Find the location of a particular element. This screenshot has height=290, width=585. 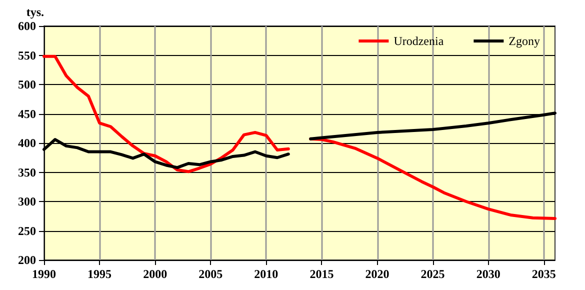

x-tick-label: 1995 is located at coordinates (100, 274).